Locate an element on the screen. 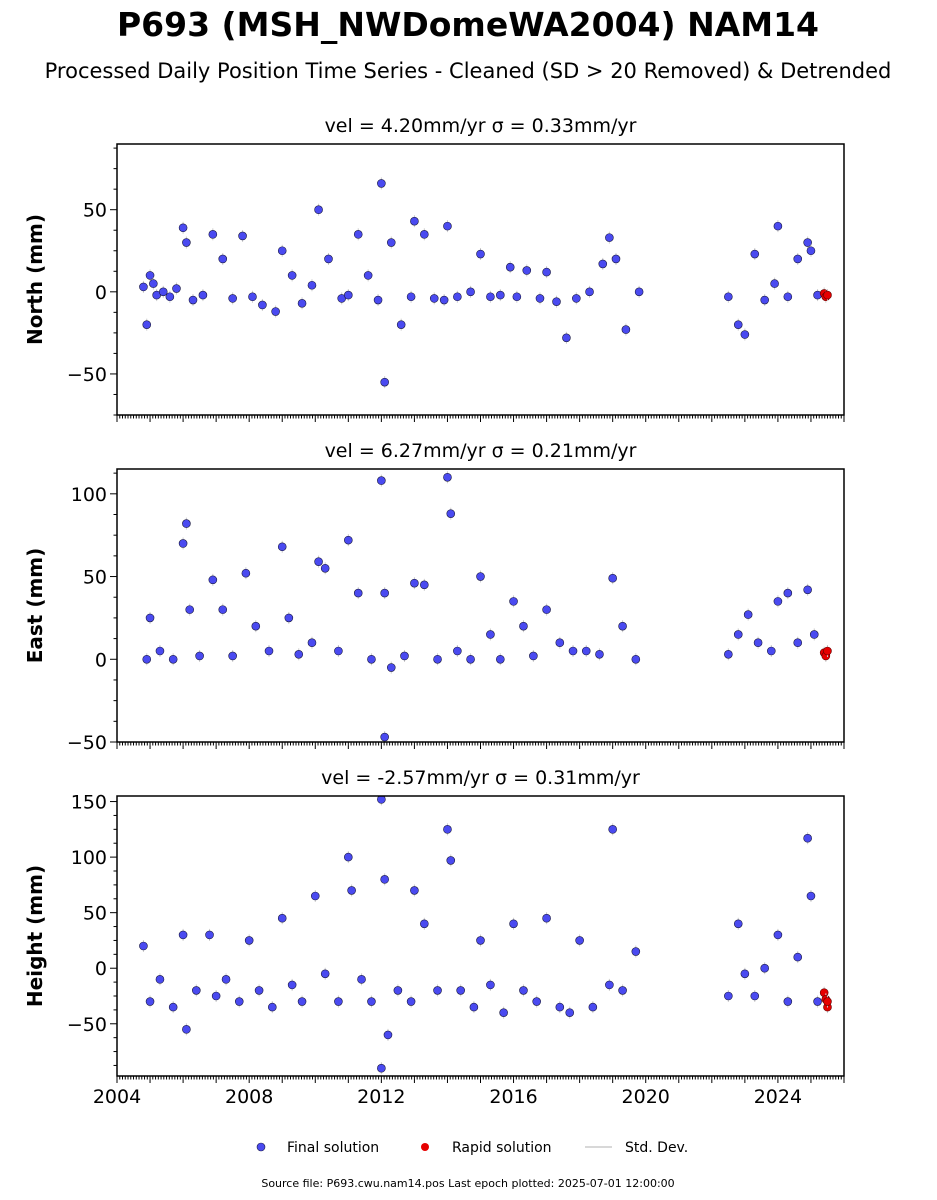  figure-title: P693 (MSH_NWDomeWA2004) NAM14 is located at coordinates (468, 24).